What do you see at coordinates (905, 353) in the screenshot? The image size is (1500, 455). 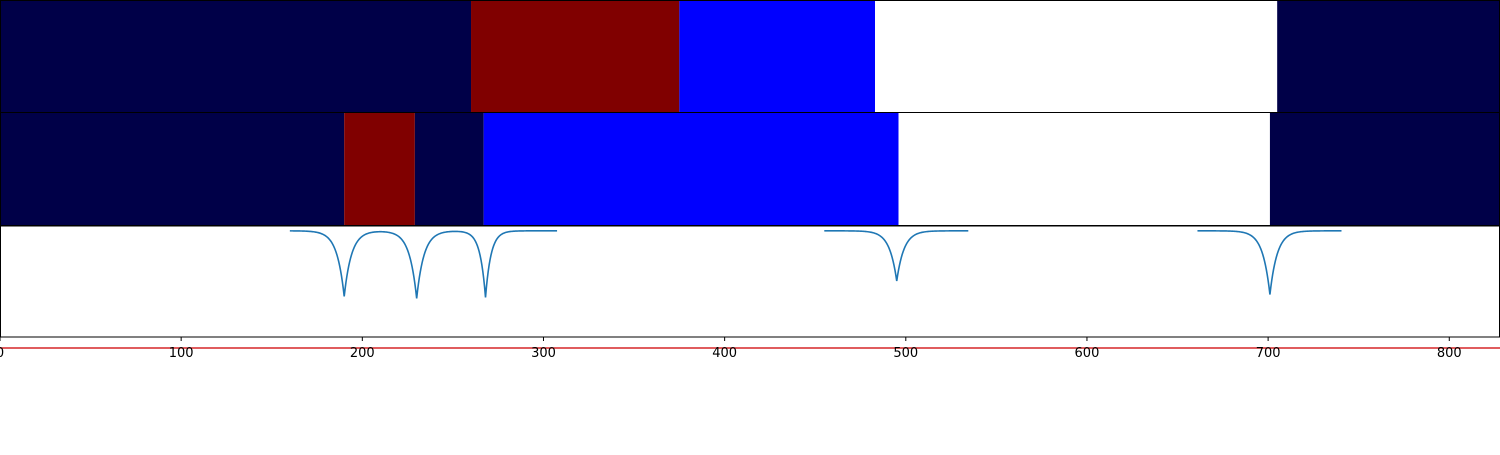 I see `x-tick-label: 500` at bounding box center [905, 353].